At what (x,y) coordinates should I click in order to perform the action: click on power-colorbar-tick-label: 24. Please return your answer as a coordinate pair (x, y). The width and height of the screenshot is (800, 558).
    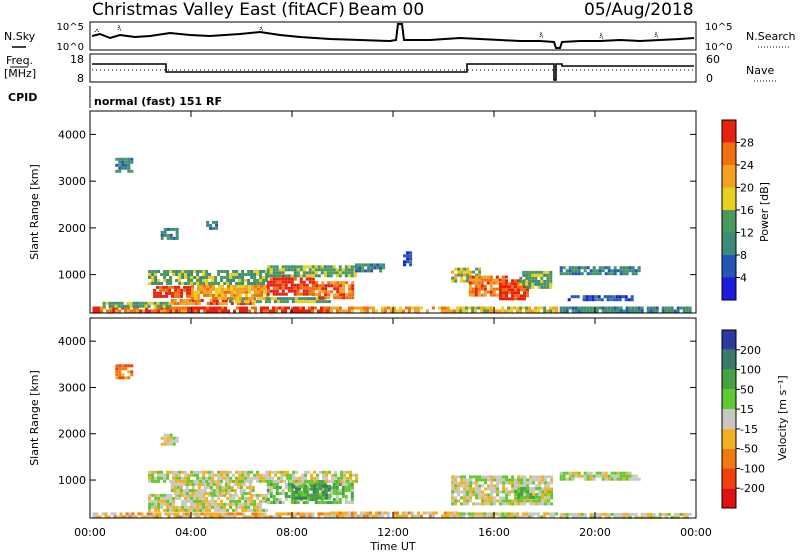
    Looking at the image, I should click on (747, 165).